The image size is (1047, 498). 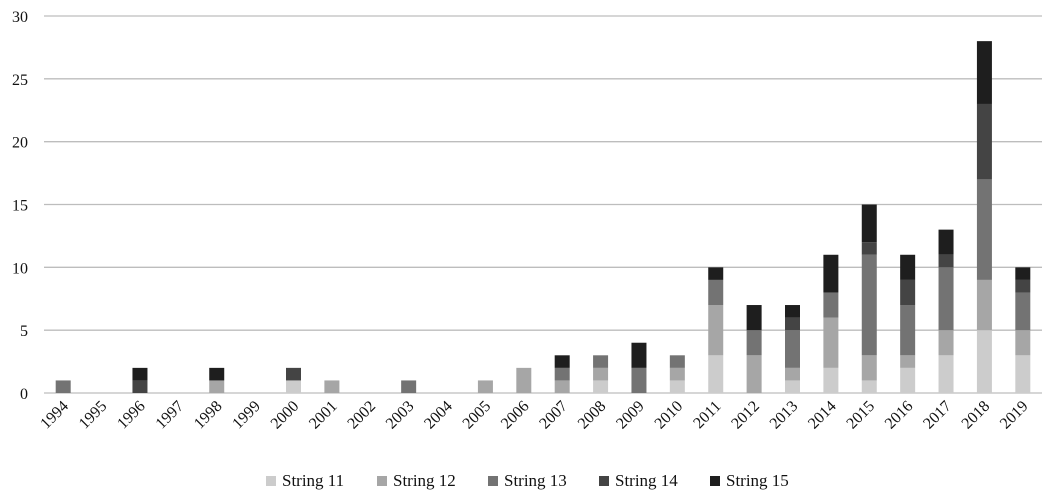 What do you see at coordinates (669, 415) in the screenshot?
I see `x-tick-label-2010: 2010` at bounding box center [669, 415].